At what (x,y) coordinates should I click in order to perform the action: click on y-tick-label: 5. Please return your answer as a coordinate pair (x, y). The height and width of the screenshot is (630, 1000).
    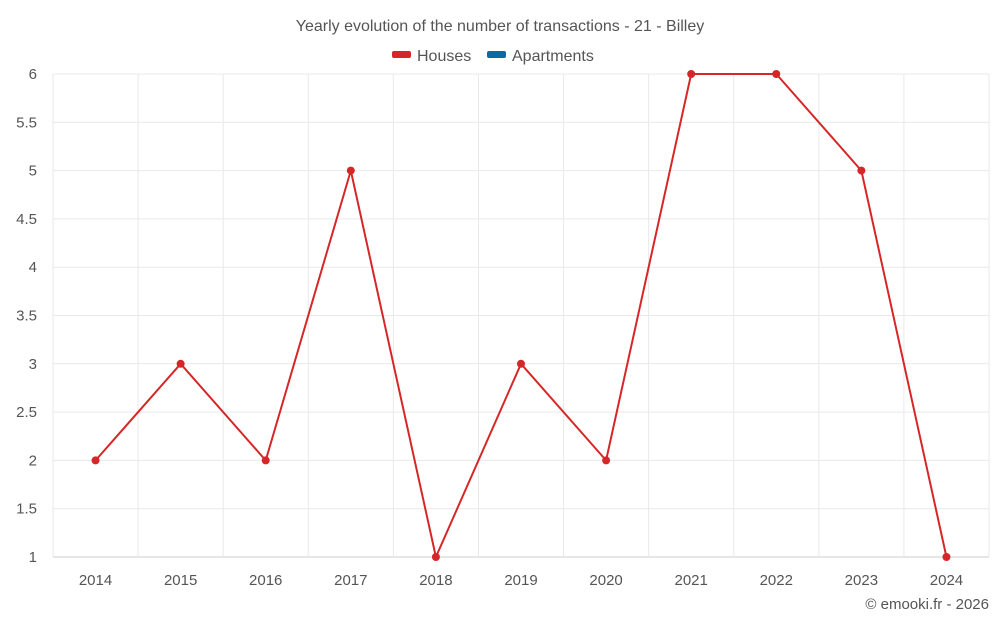
    Looking at the image, I should click on (33, 171).